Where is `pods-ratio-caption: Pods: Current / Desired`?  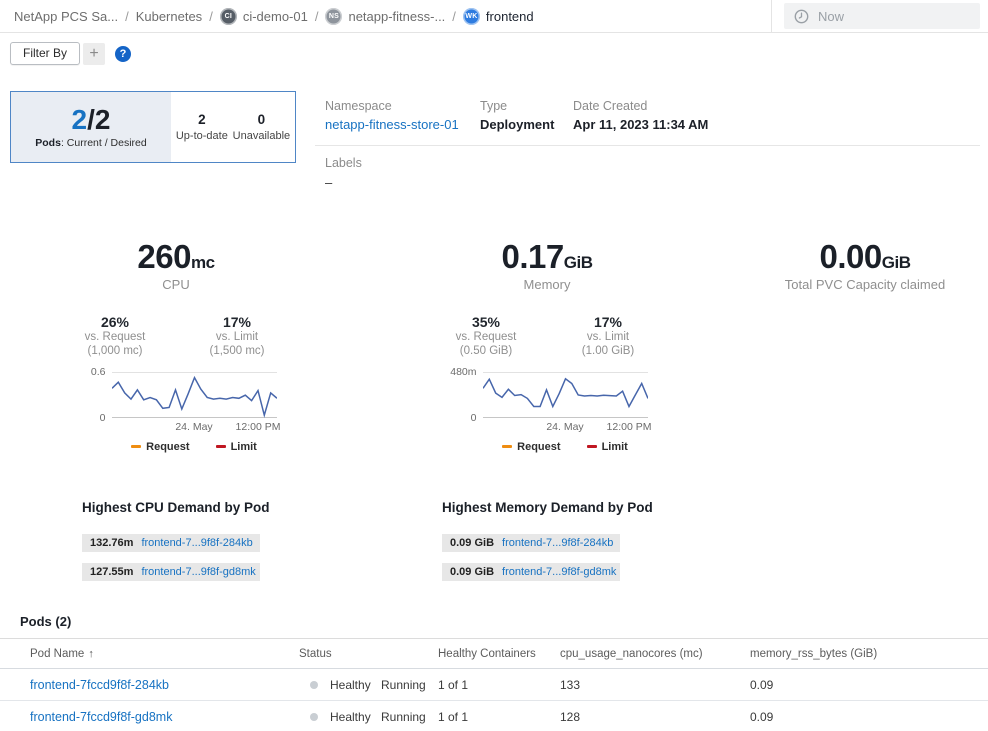
pods-ratio-caption: Pods: Current / Desired is located at coordinates (91, 142).